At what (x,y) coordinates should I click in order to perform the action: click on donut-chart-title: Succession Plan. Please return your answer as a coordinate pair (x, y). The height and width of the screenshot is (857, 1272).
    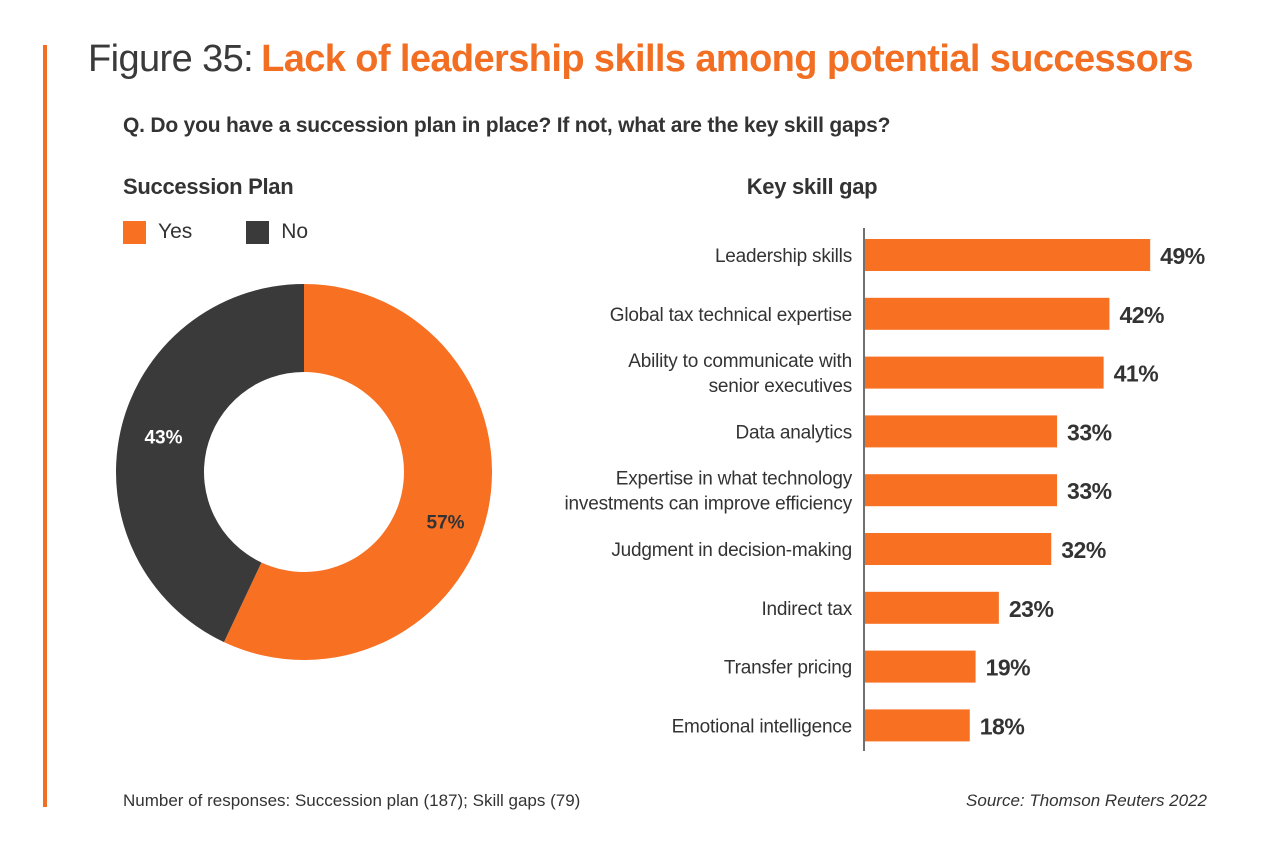
    Looking at the image, I should click on (208, 186).